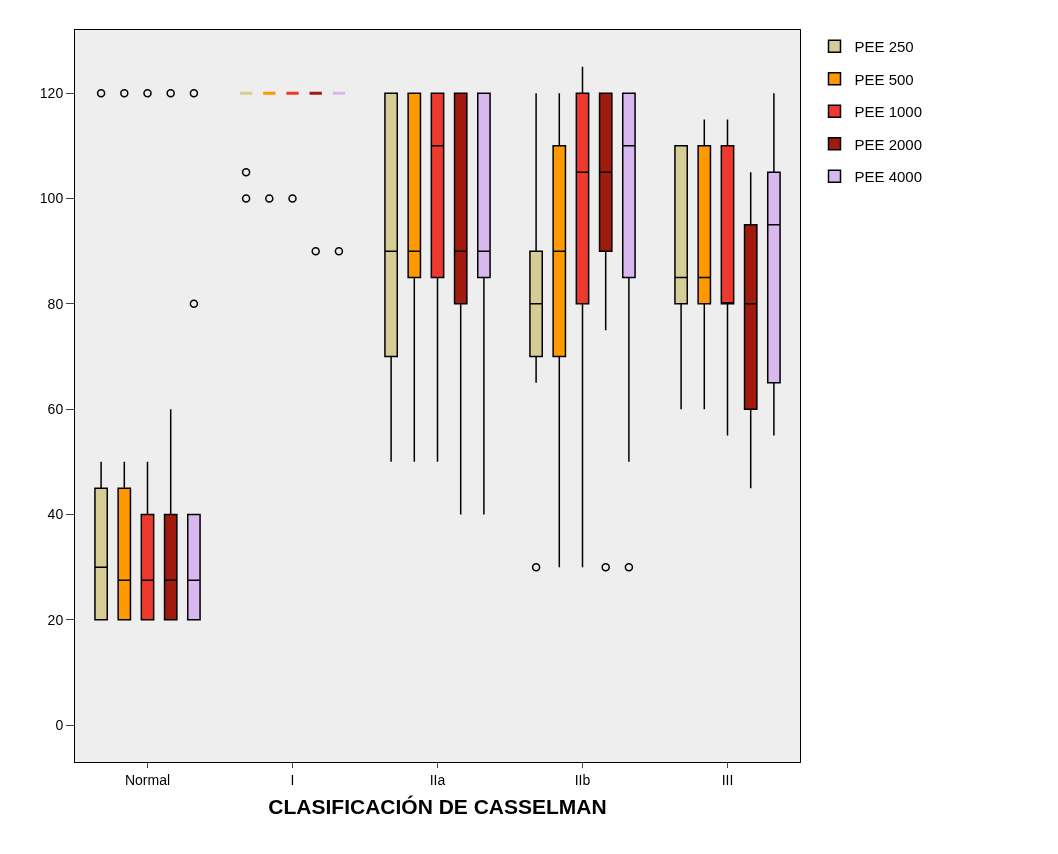  I want to click on legend-label: PEE 250, so click(884, 47).